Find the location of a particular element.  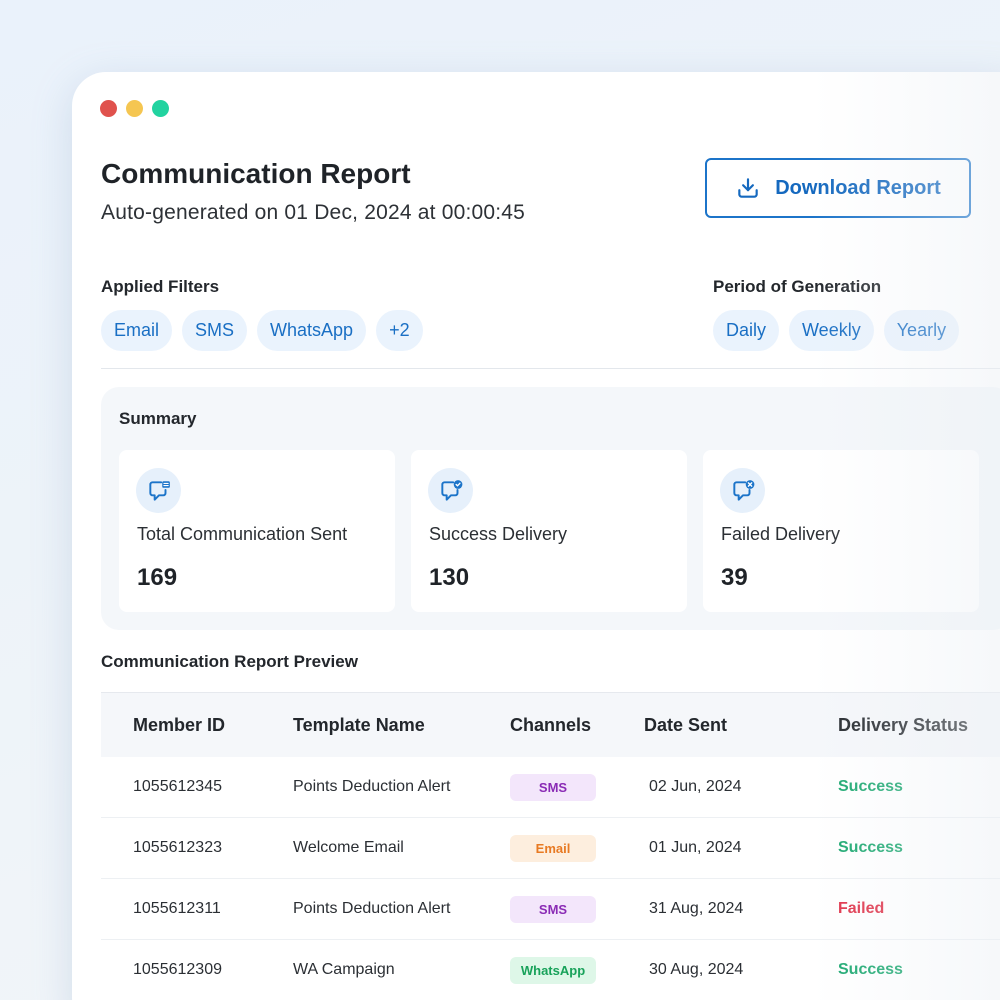

applied-filters: Email SMS WhatsApp +2 is located at coordinates (262, 330).